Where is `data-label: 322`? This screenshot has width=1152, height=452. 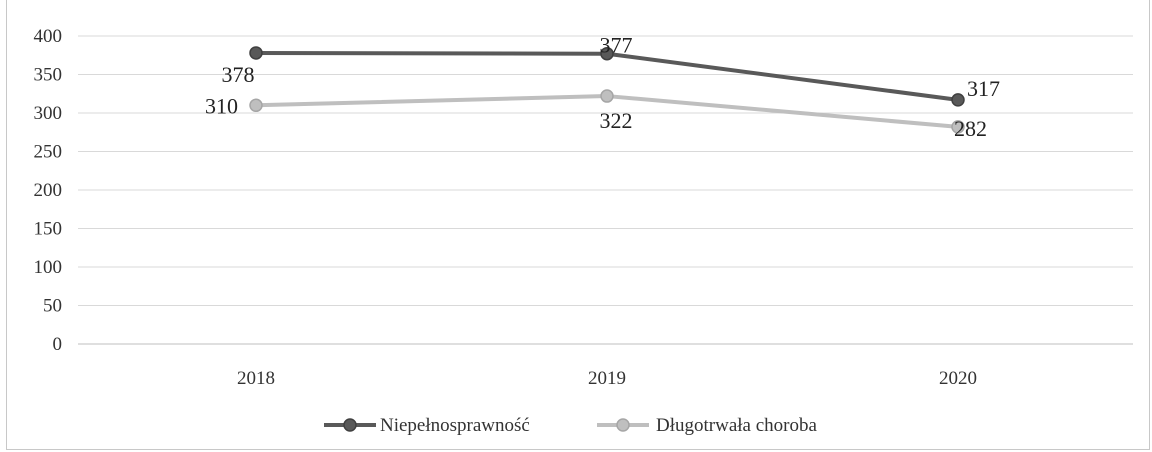
data-label: 322 is located at coordinates (616, 120).